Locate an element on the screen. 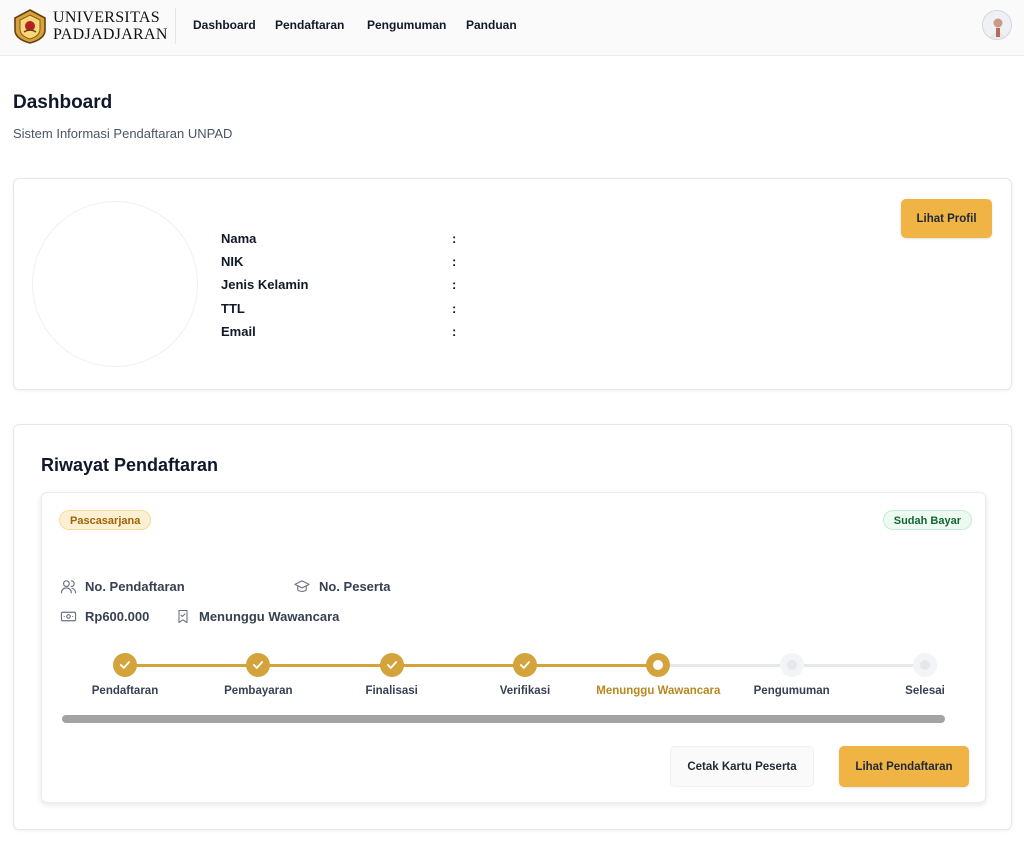  field-label-jenis-kelamin: Jenis Kelamin is located at coordinates (265, 284).